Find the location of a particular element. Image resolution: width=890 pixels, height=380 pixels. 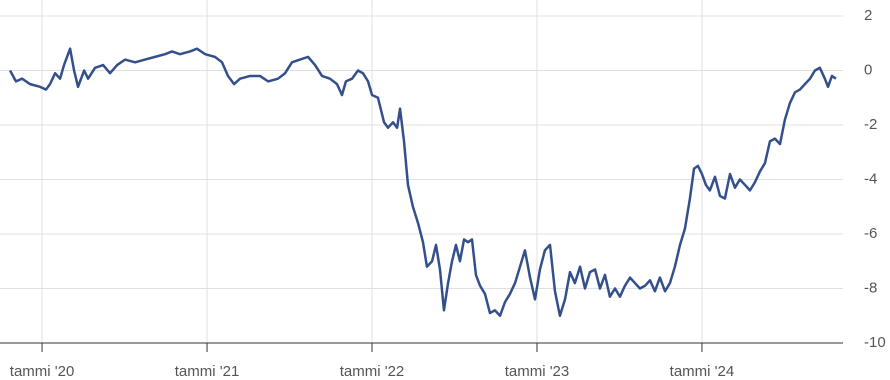

x-tick-label: tammi '24 is located at coordinates (702, 371).